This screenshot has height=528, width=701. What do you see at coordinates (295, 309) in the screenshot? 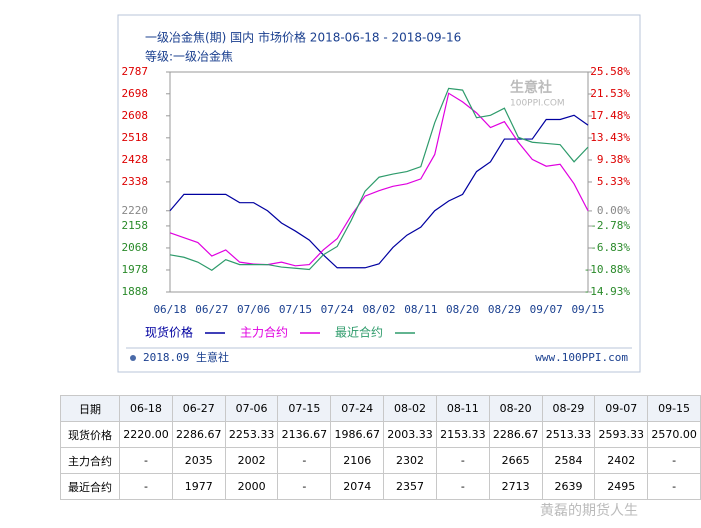
I see `x-tick-label: 07/15` at bounding box center [295, 309].